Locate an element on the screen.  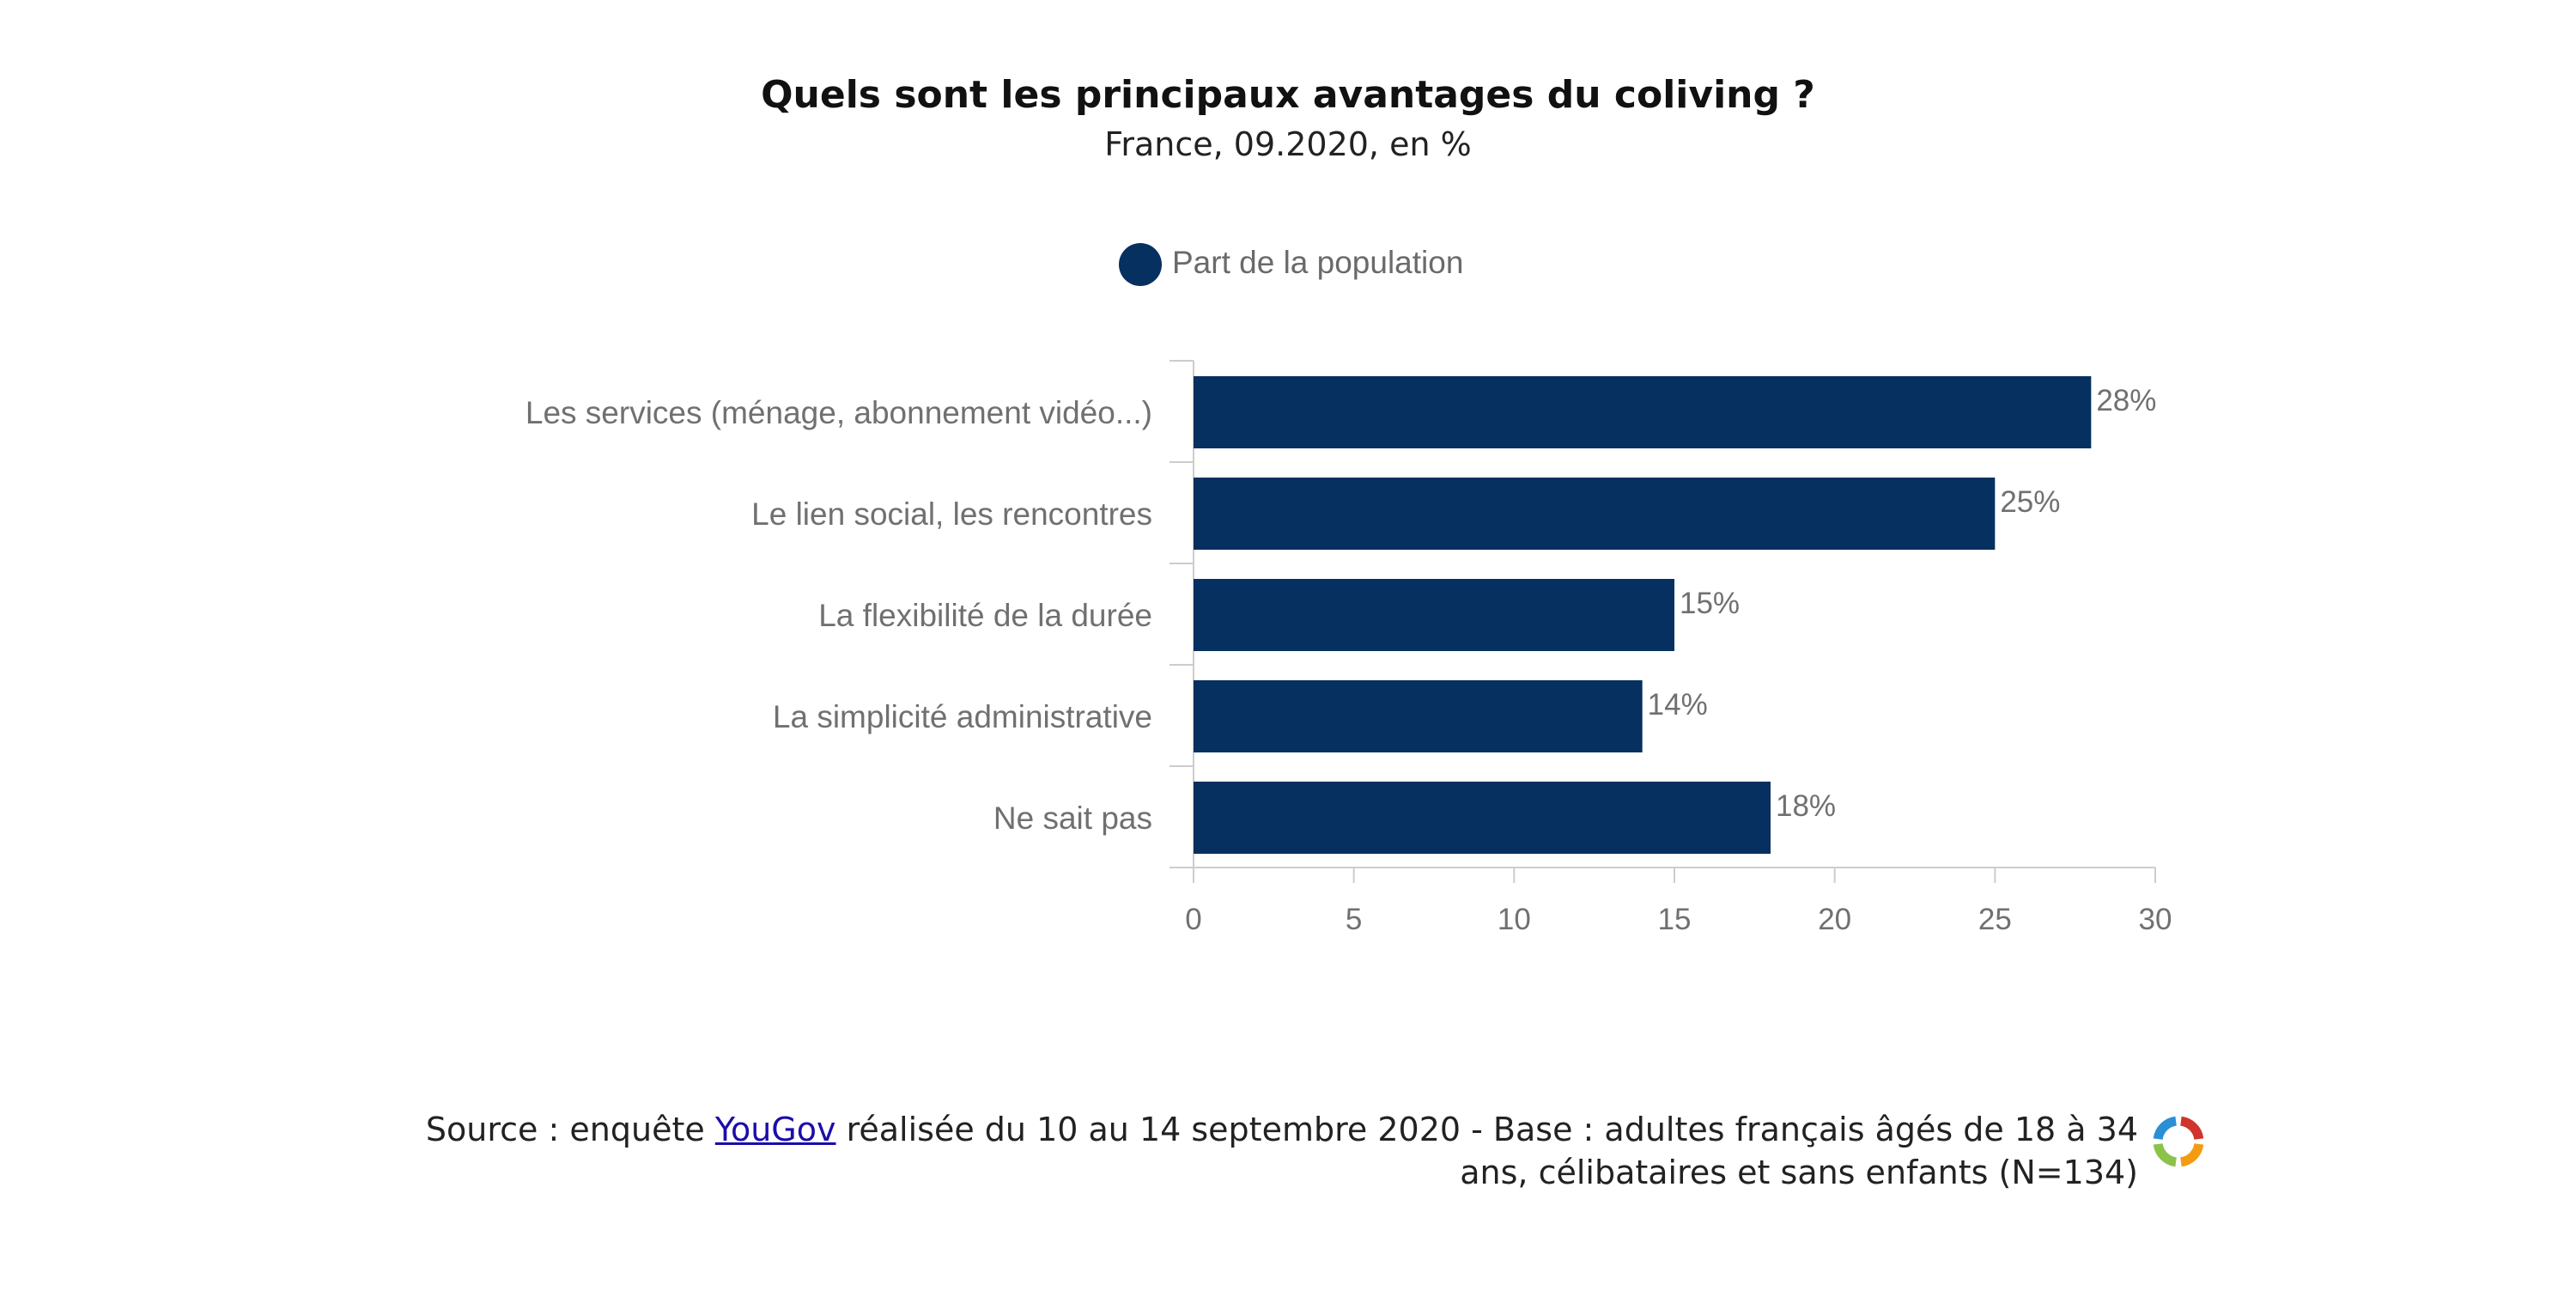
category-label: La simplicité administrative is located at coordinates (962, 716).